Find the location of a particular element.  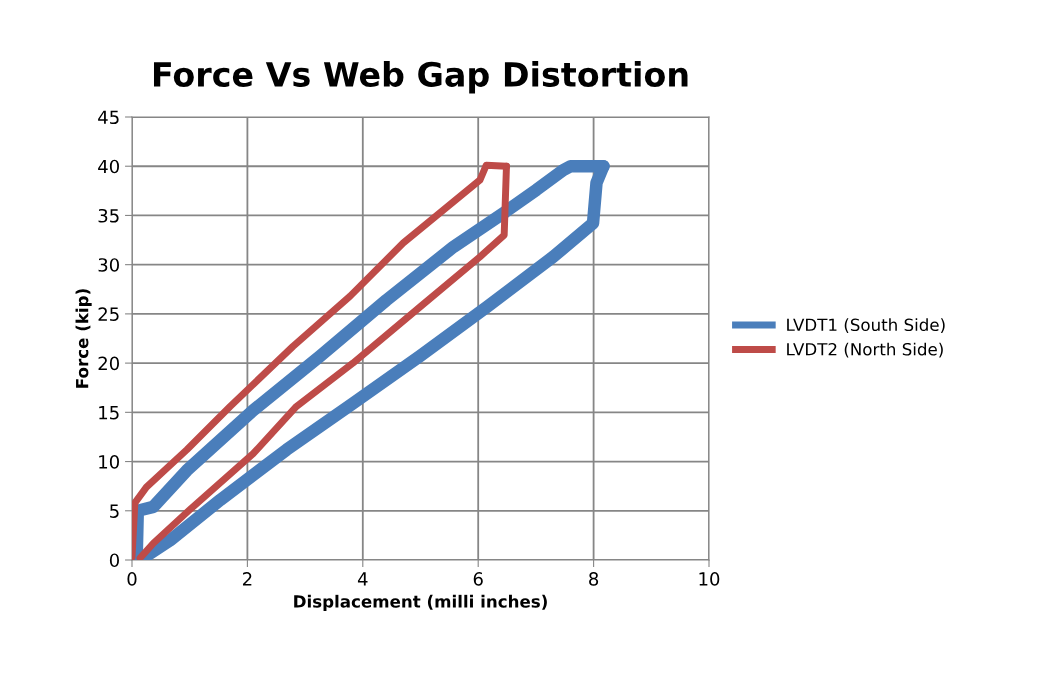

chart-title: Force Vs Web Gap Distortion is located at coordinates (420, 77).